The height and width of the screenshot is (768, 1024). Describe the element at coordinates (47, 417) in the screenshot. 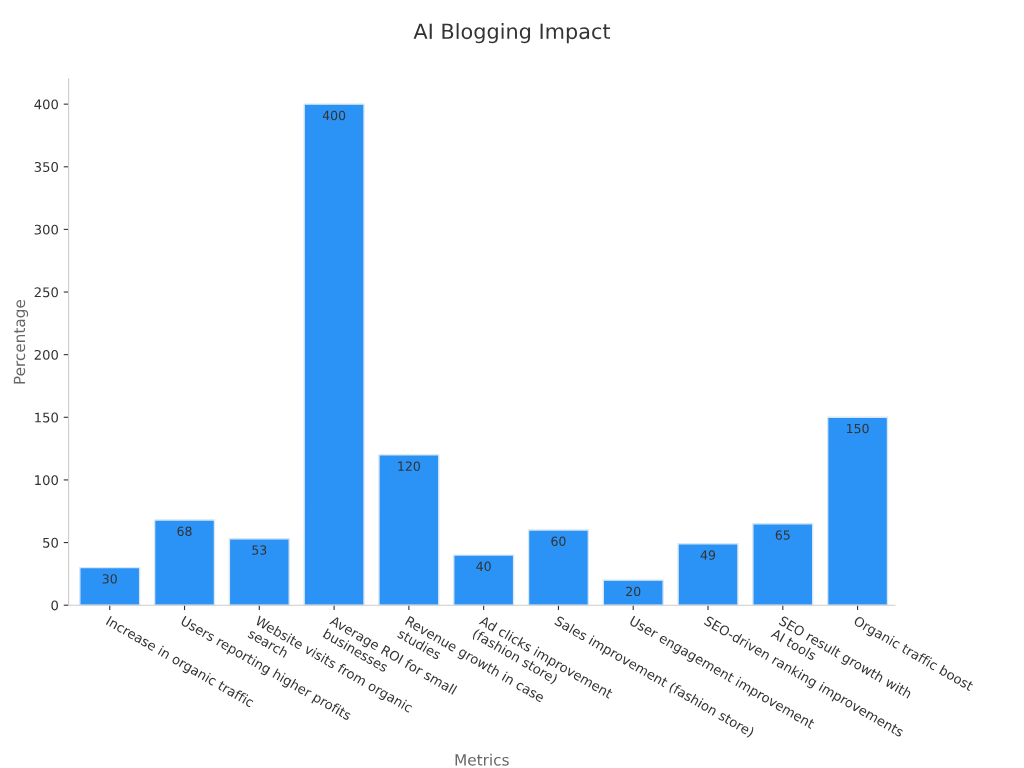

I see `y-tick-label: 150` at that location.